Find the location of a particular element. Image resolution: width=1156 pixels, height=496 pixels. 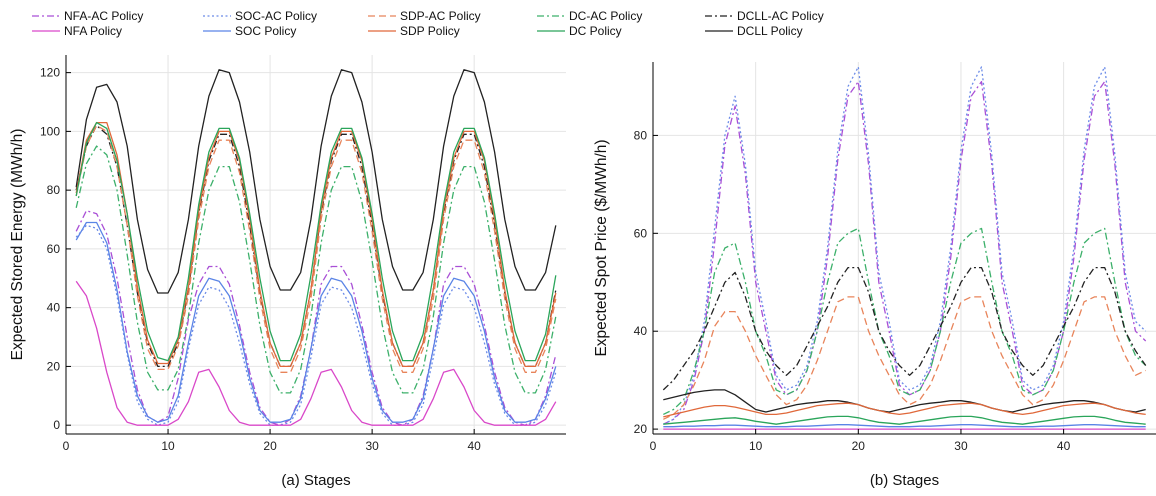

series-line-sdp-ac-policy is located at coordinates (904, 358).